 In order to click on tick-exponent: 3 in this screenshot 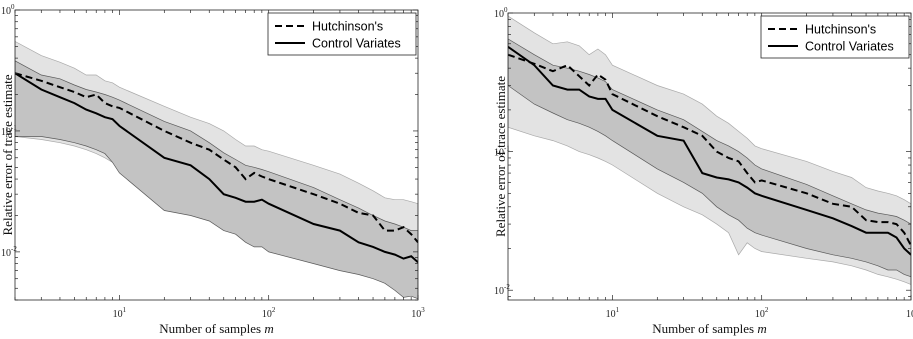, I will do `click(423, 310)`.